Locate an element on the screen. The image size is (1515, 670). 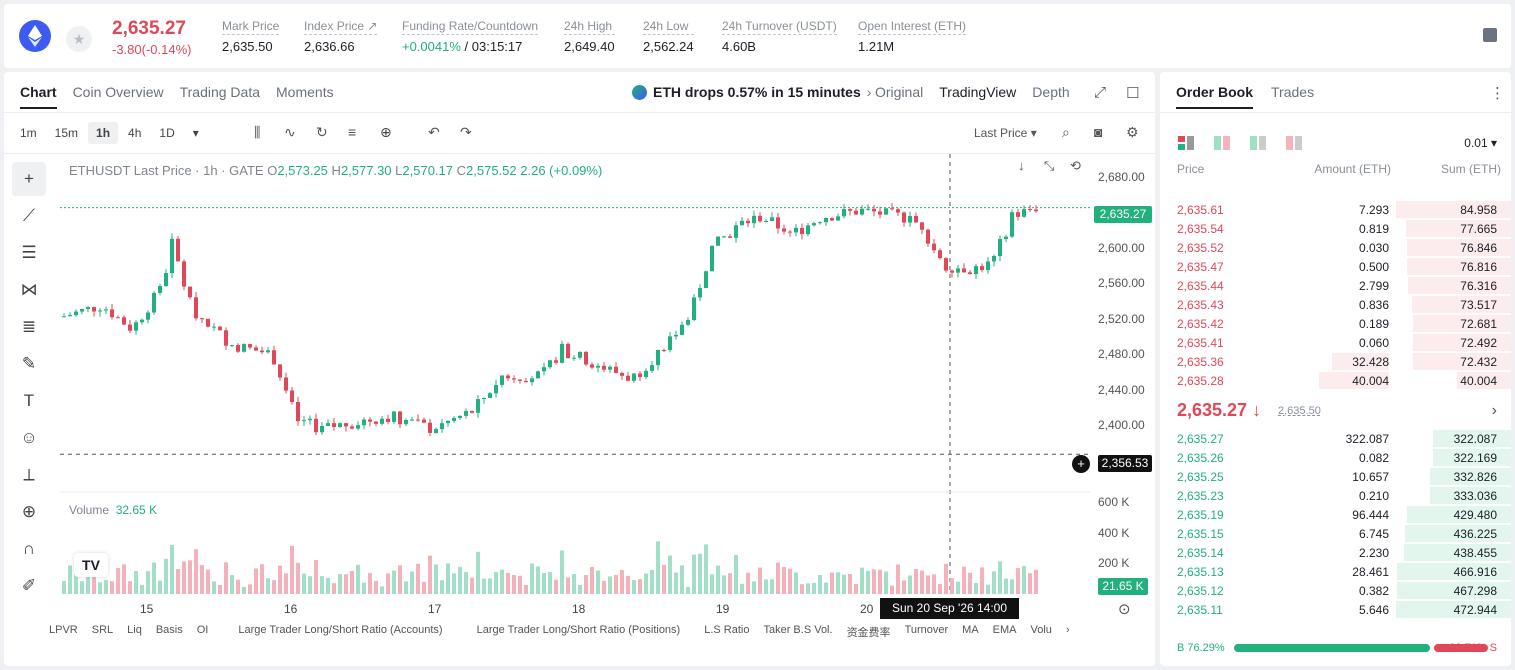
price-alert: ETH drops 0.57% in 15 minutes › is located at coordinates (751, 92).